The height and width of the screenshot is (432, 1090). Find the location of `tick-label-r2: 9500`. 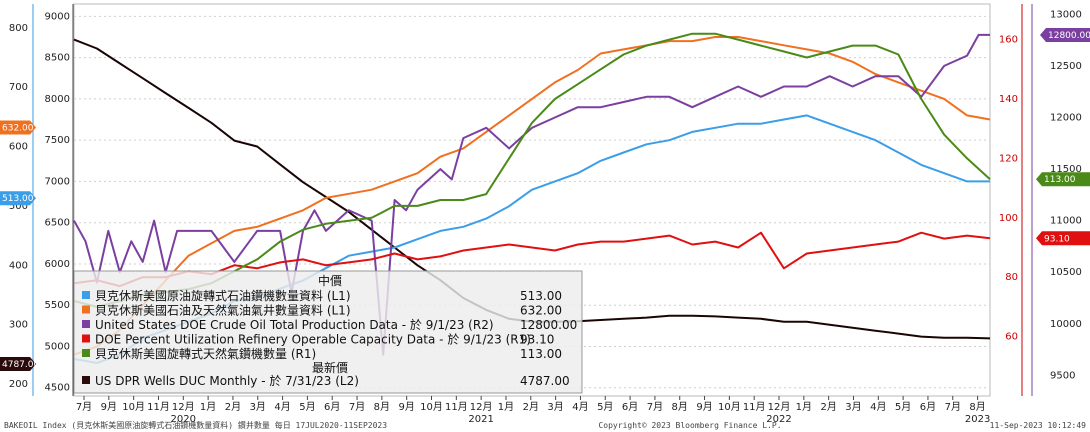

tick-label-r2: 9500 is located at coordinates (1062, 375).